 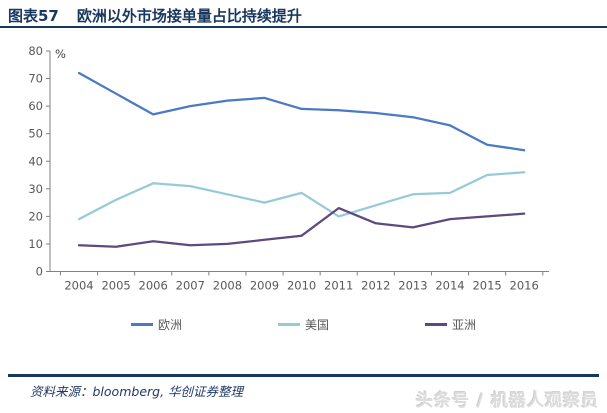 I want to click on x-axis-tick-label: 2007, so click(x=190, y=286).